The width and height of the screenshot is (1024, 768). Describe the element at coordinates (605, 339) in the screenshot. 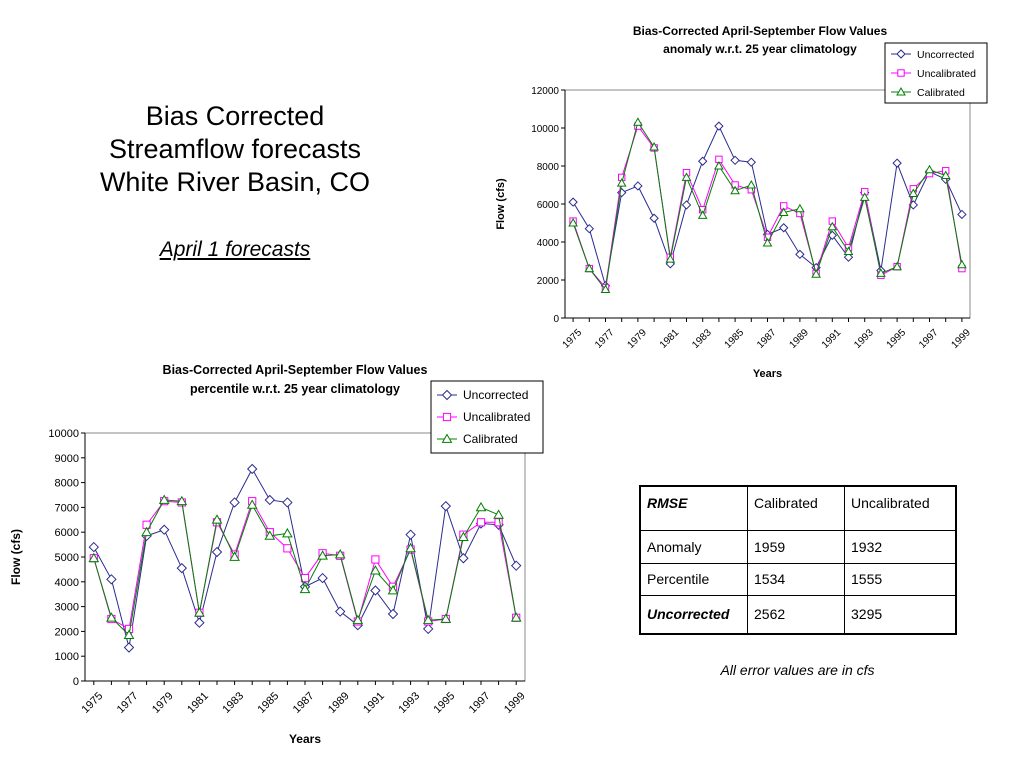

I see `x-tick-label: 1977` at that location.